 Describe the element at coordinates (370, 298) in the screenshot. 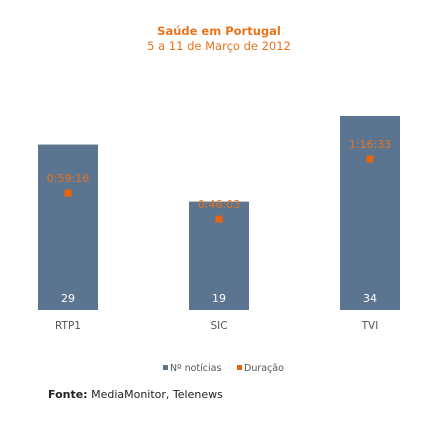

I see `bar-value-label: 34` at that location.